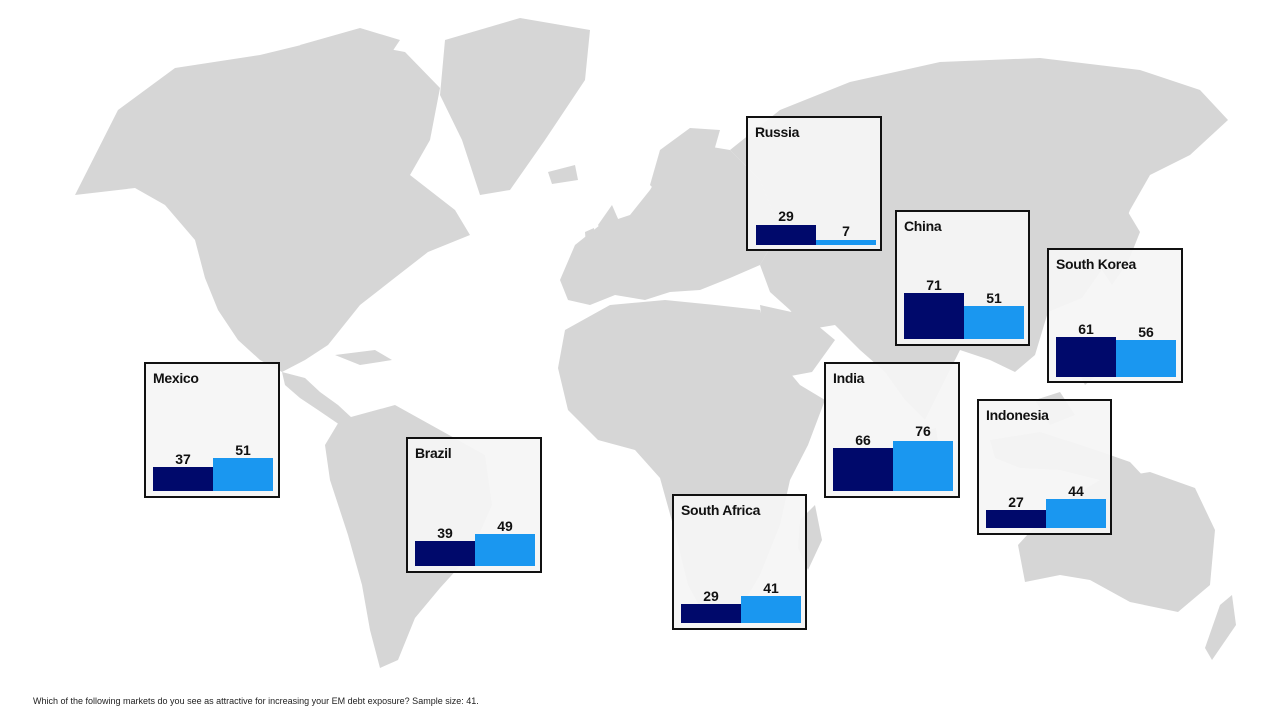  I want to click on market-name: South Korea, so click(1096, 264).